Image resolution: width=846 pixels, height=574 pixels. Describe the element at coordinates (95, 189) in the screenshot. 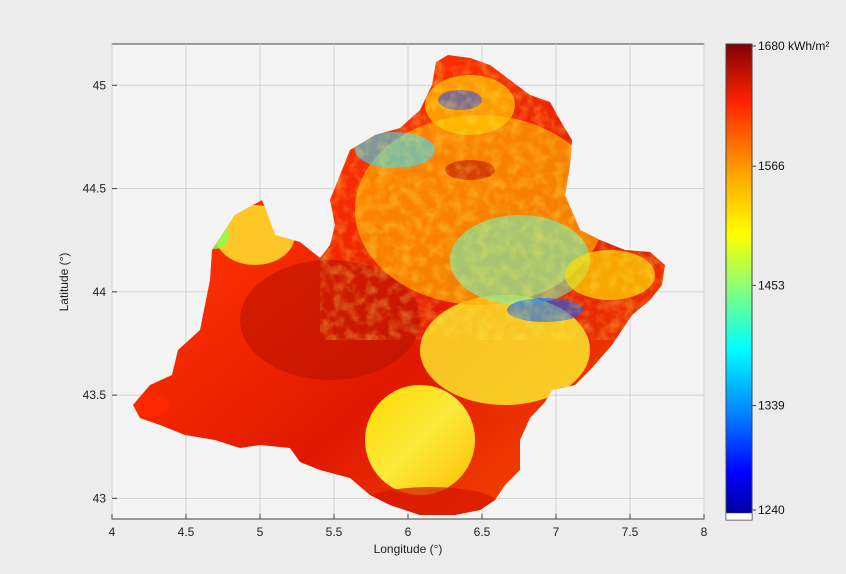

I see `y-tick-label: 44.5` at that location.